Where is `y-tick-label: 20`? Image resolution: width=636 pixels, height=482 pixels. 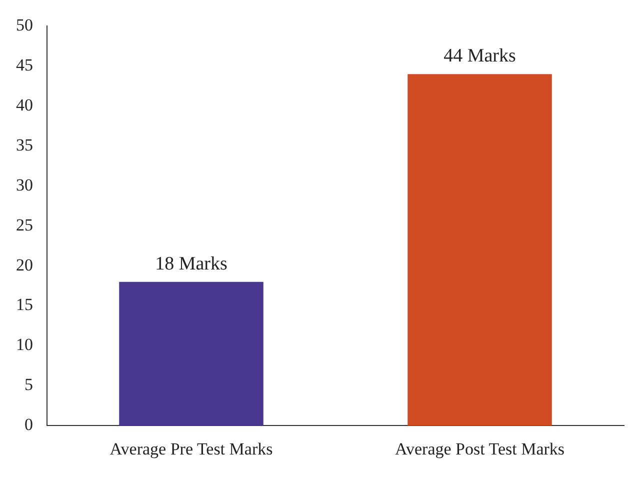 y-tick-label: 20 is located at coordinates (24, 264).